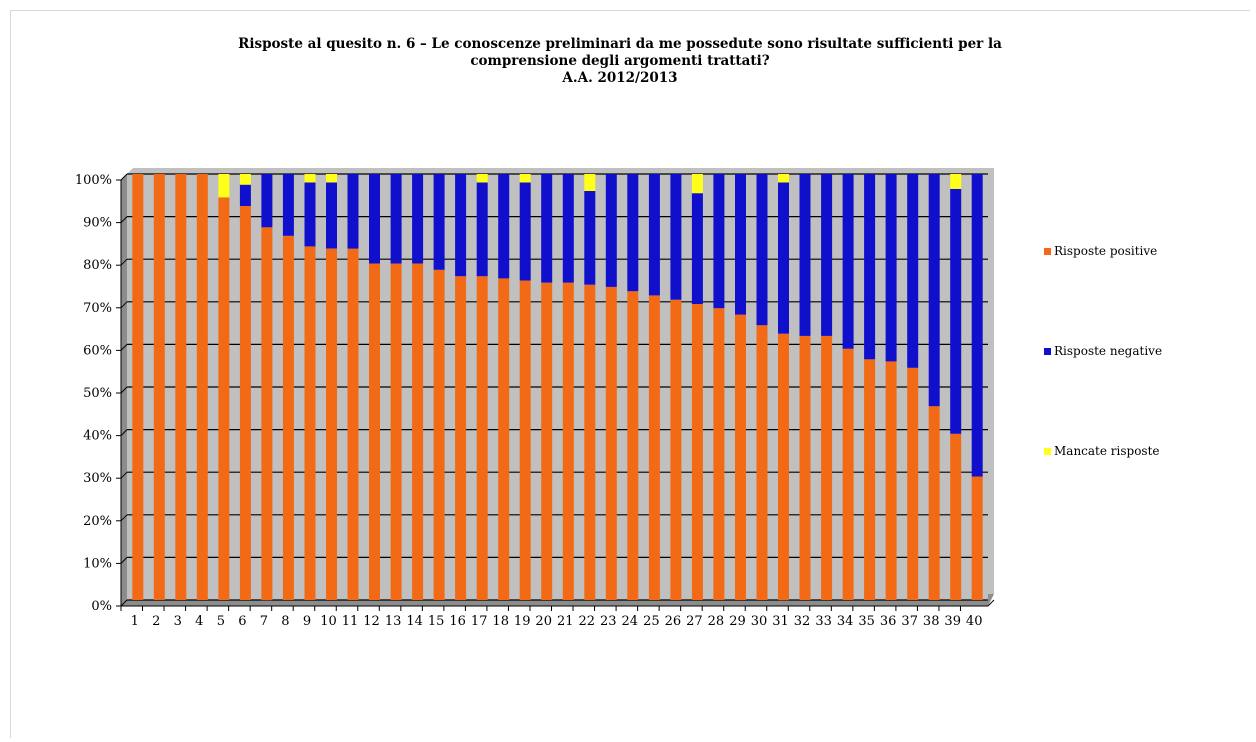 The width and height of the screenshot is (1256, 742). I want to click on legend-label-positive: Risposte positive, so click(1106, 251).